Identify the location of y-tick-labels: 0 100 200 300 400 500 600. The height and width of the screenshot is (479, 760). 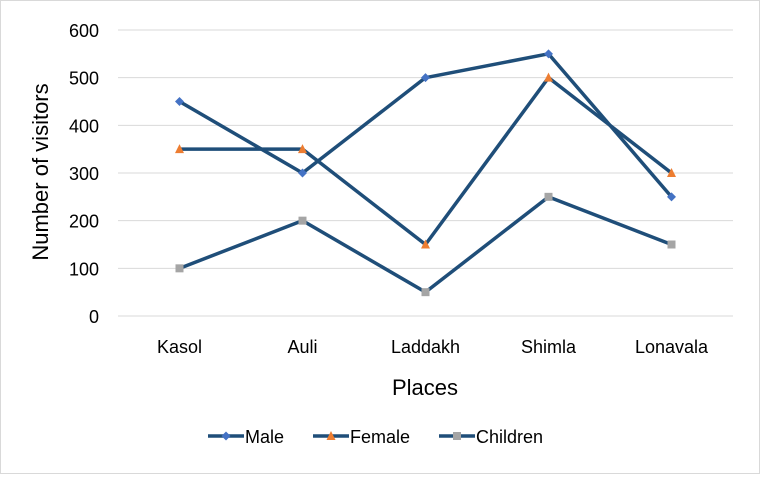
(84, 174).